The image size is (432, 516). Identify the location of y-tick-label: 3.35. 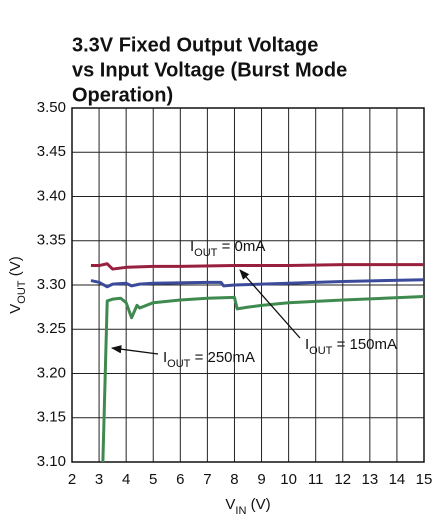
(51, 240).